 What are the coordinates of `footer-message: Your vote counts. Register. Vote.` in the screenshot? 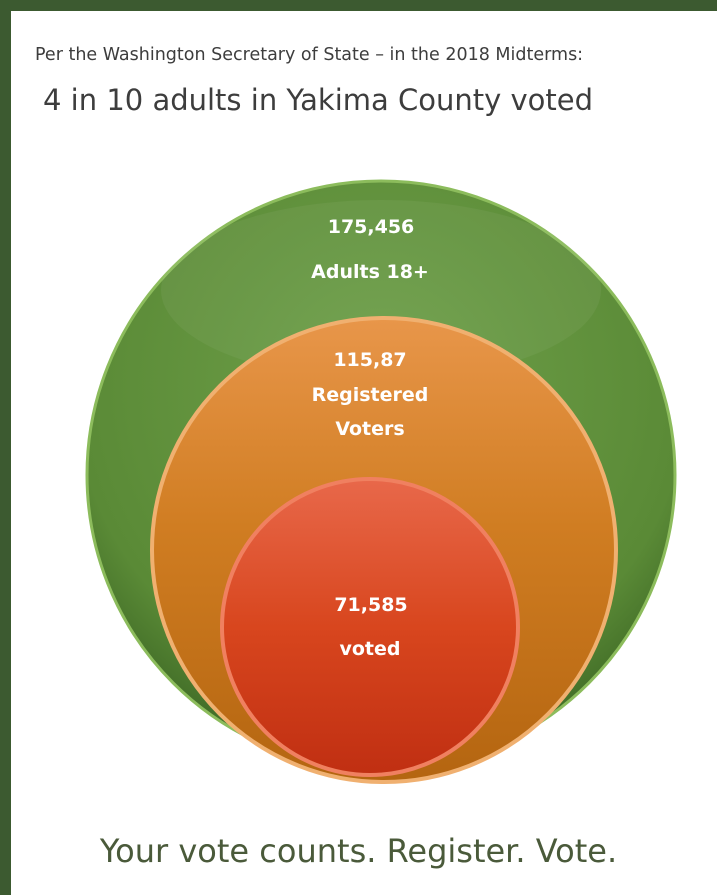 It's located at (358, 851).